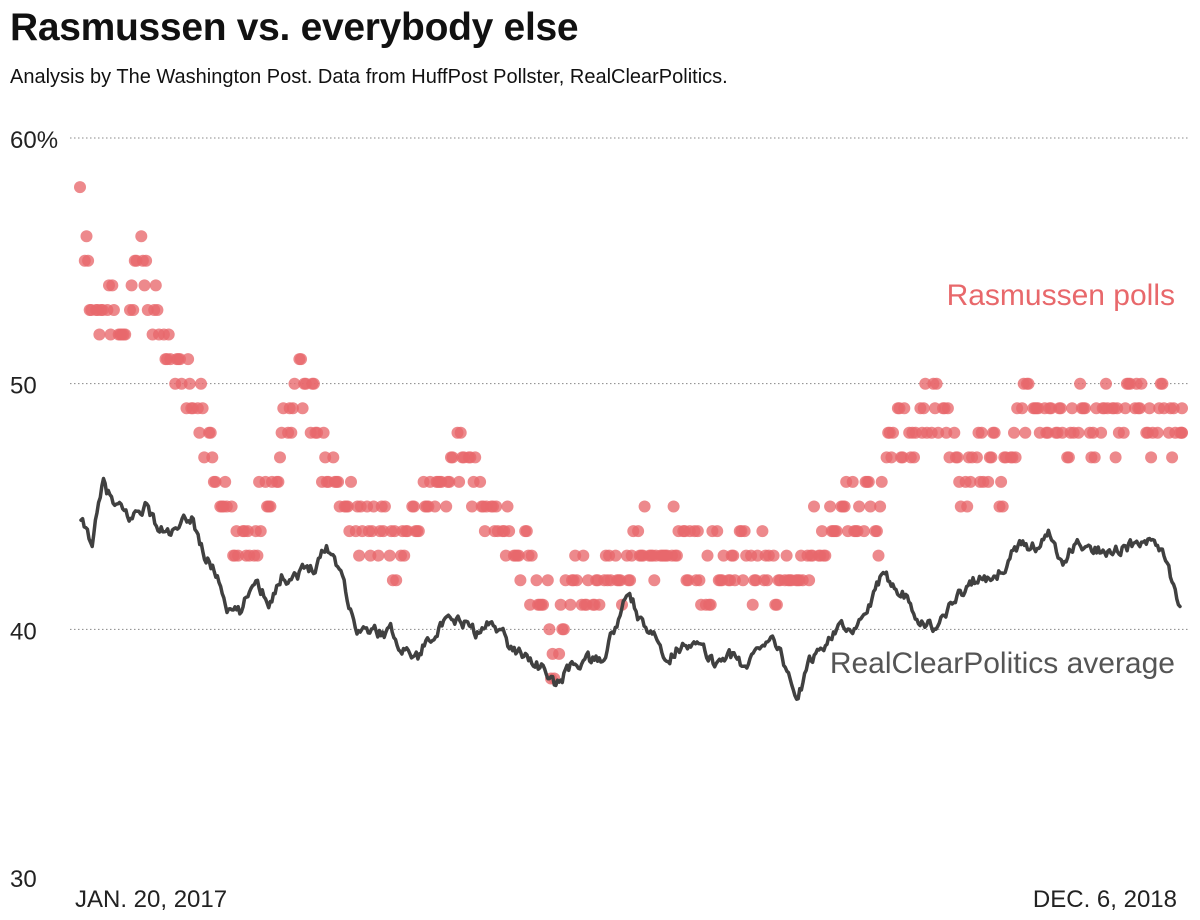  What do you see at coordinates (34, 140) in the screenshot?
I see `y-tick-label: 60%` at bounding box center [34, 140].